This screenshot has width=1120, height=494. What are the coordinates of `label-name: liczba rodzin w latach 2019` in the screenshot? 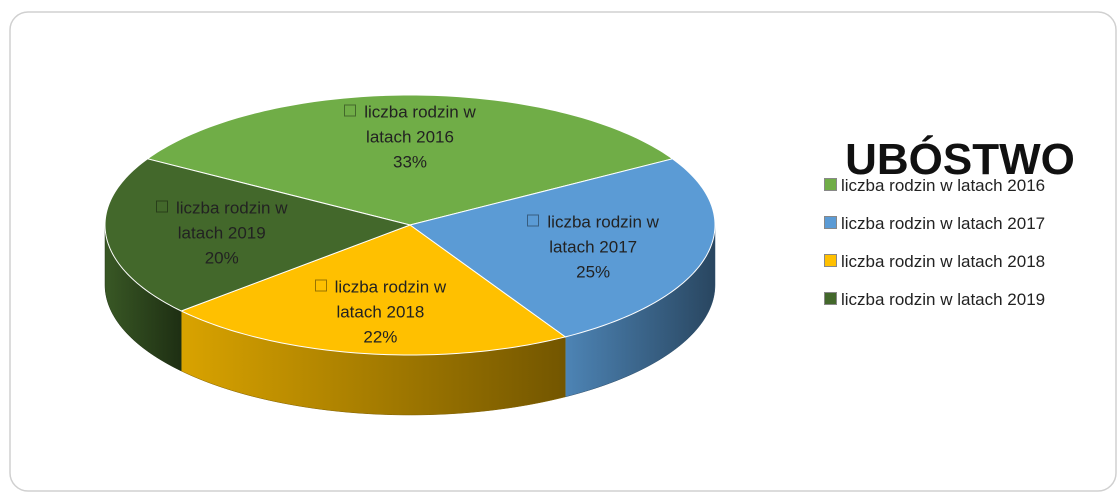 It's located at (231, 220).